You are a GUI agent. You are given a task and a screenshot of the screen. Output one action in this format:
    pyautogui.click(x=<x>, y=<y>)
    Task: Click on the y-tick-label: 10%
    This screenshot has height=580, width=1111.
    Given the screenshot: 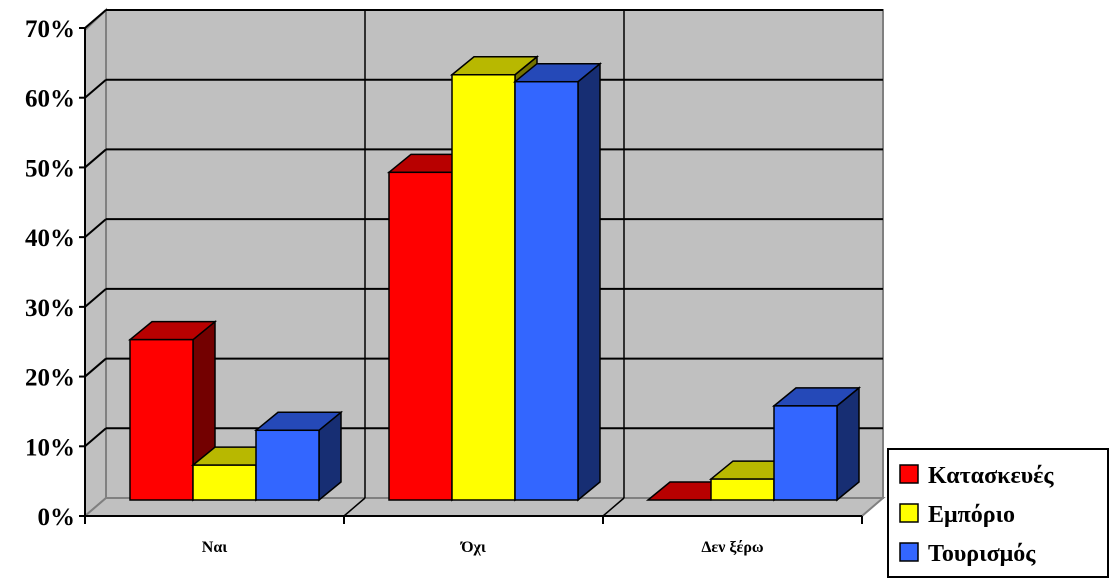 What is the action you would take?
    pyautogui.click(x=50, y=447)
    